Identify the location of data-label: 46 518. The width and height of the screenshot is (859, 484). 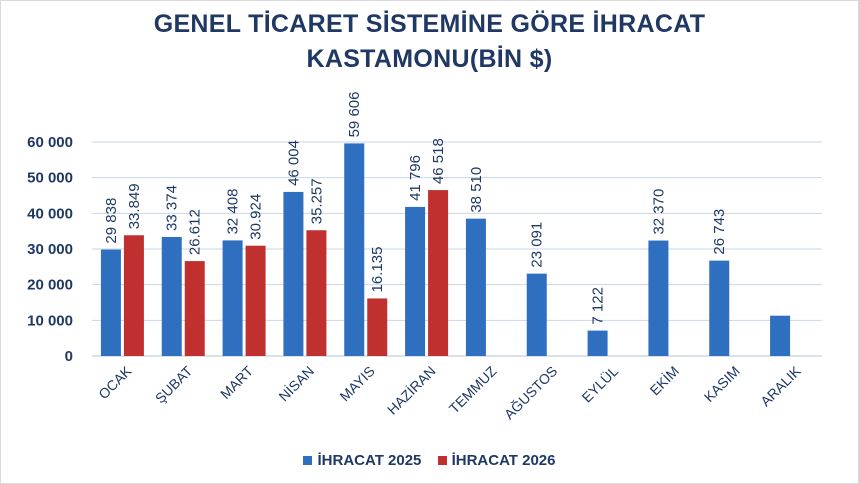
(438, 161).